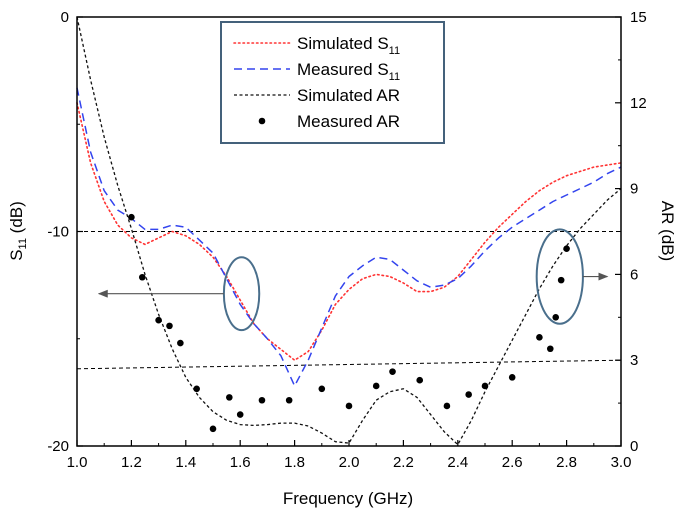  Describe the element at coordinates (638, 103) in the screenshot. I see `y-right-tick-label: 12` at that location.